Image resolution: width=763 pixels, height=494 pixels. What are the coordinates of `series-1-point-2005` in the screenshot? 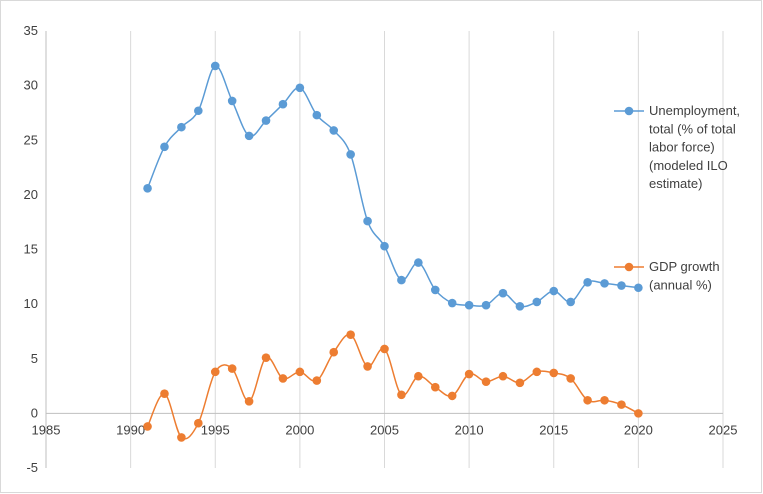 It's located at (384, 349).